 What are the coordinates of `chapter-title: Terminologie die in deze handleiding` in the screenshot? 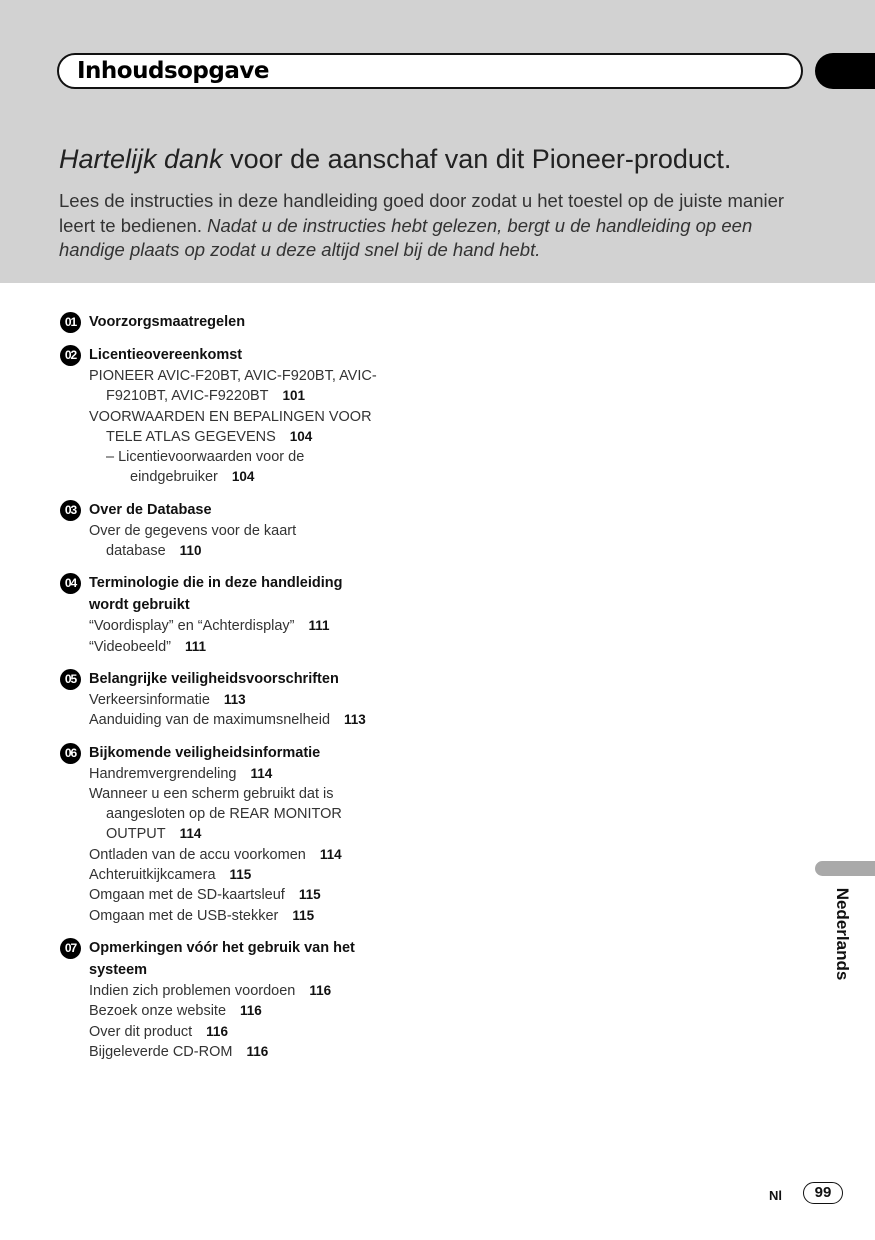 It's located at (216, 583).